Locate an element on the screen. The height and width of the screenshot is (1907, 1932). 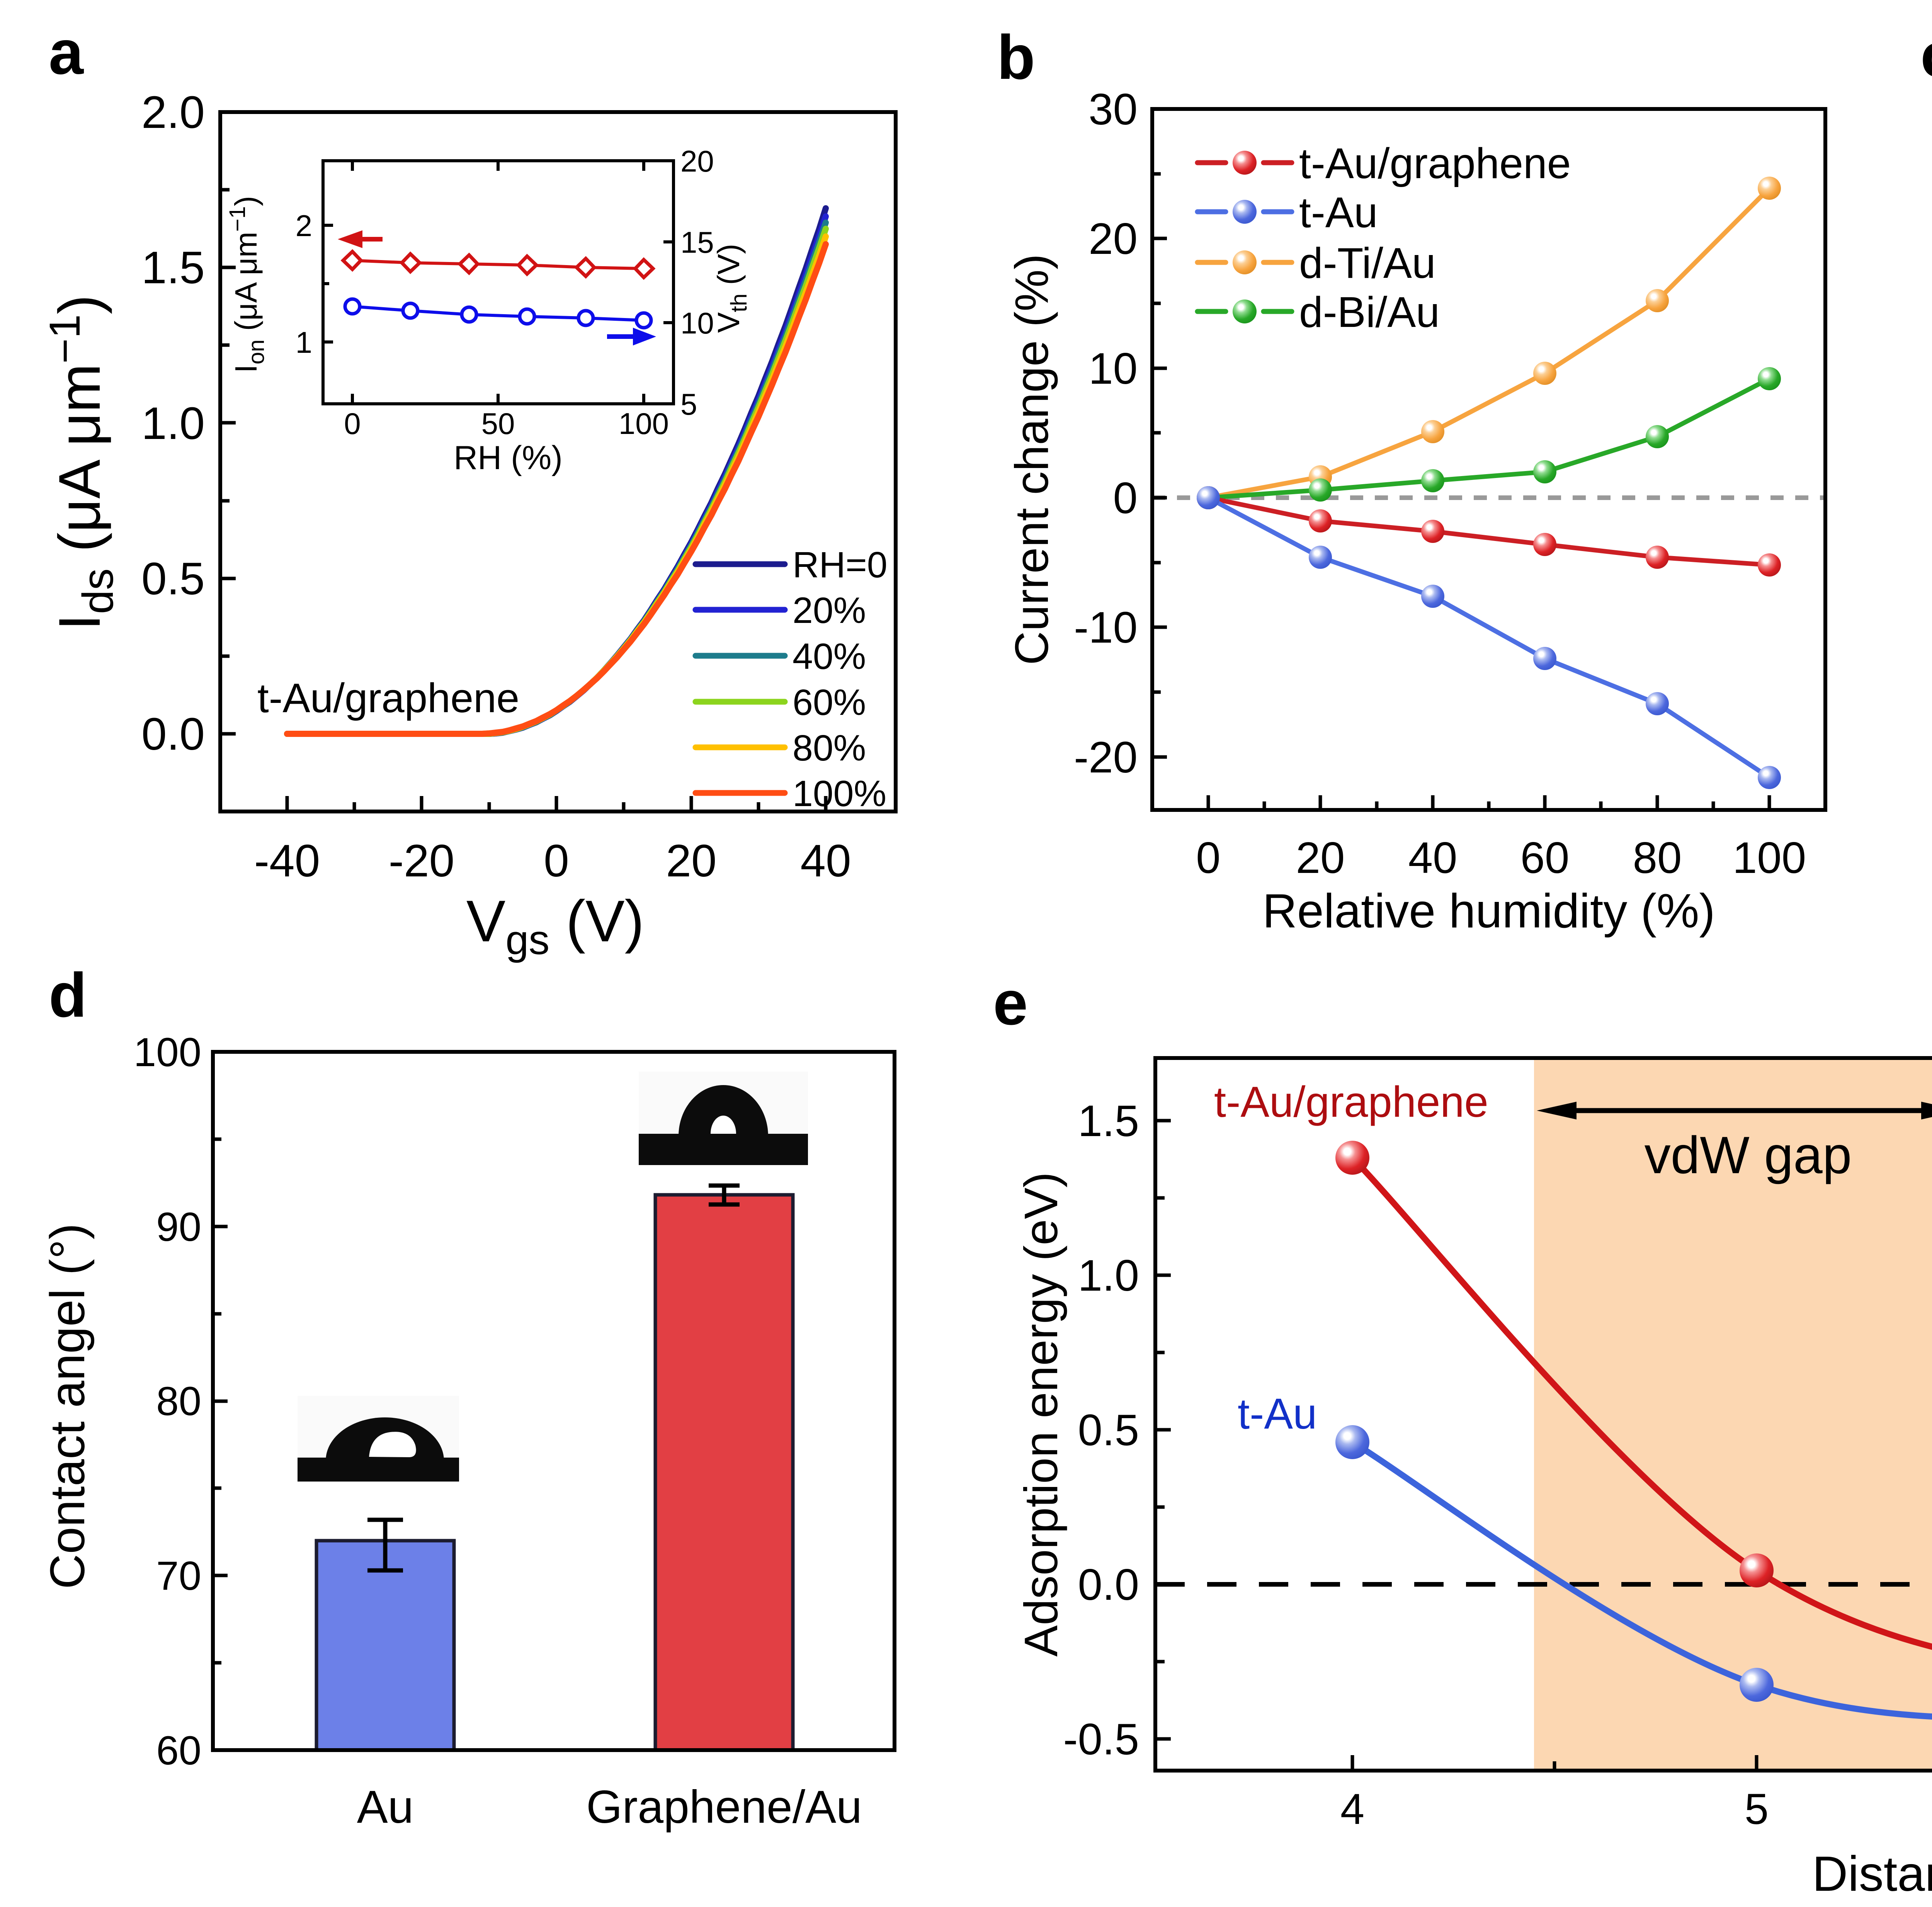
svg-text: -0.5 is located at coordinates (1101, 1740).